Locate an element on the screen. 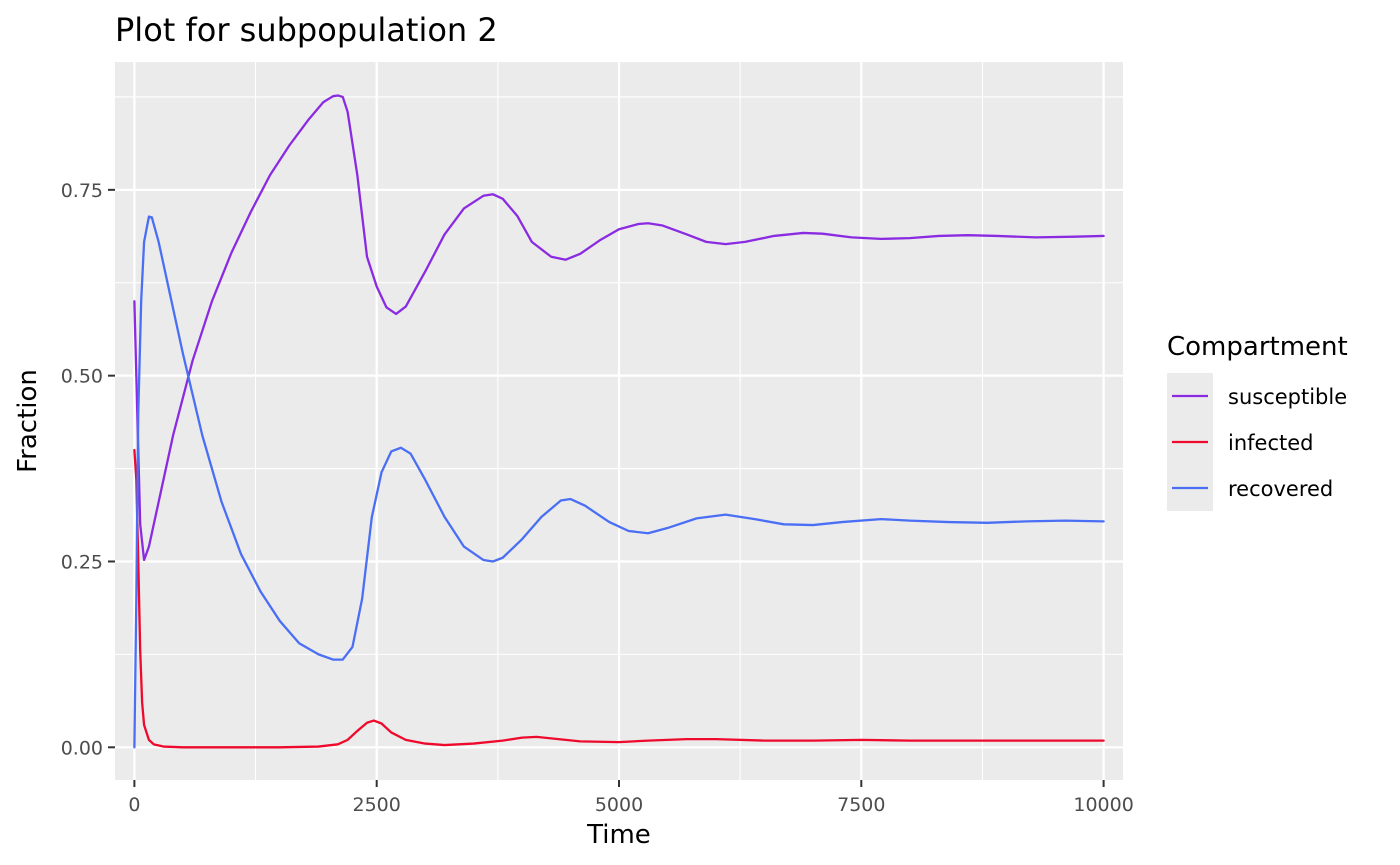 The width and height of the screenshot is (1400, 865). x-tick-label: 5000 is located at coordinates (619, 805).